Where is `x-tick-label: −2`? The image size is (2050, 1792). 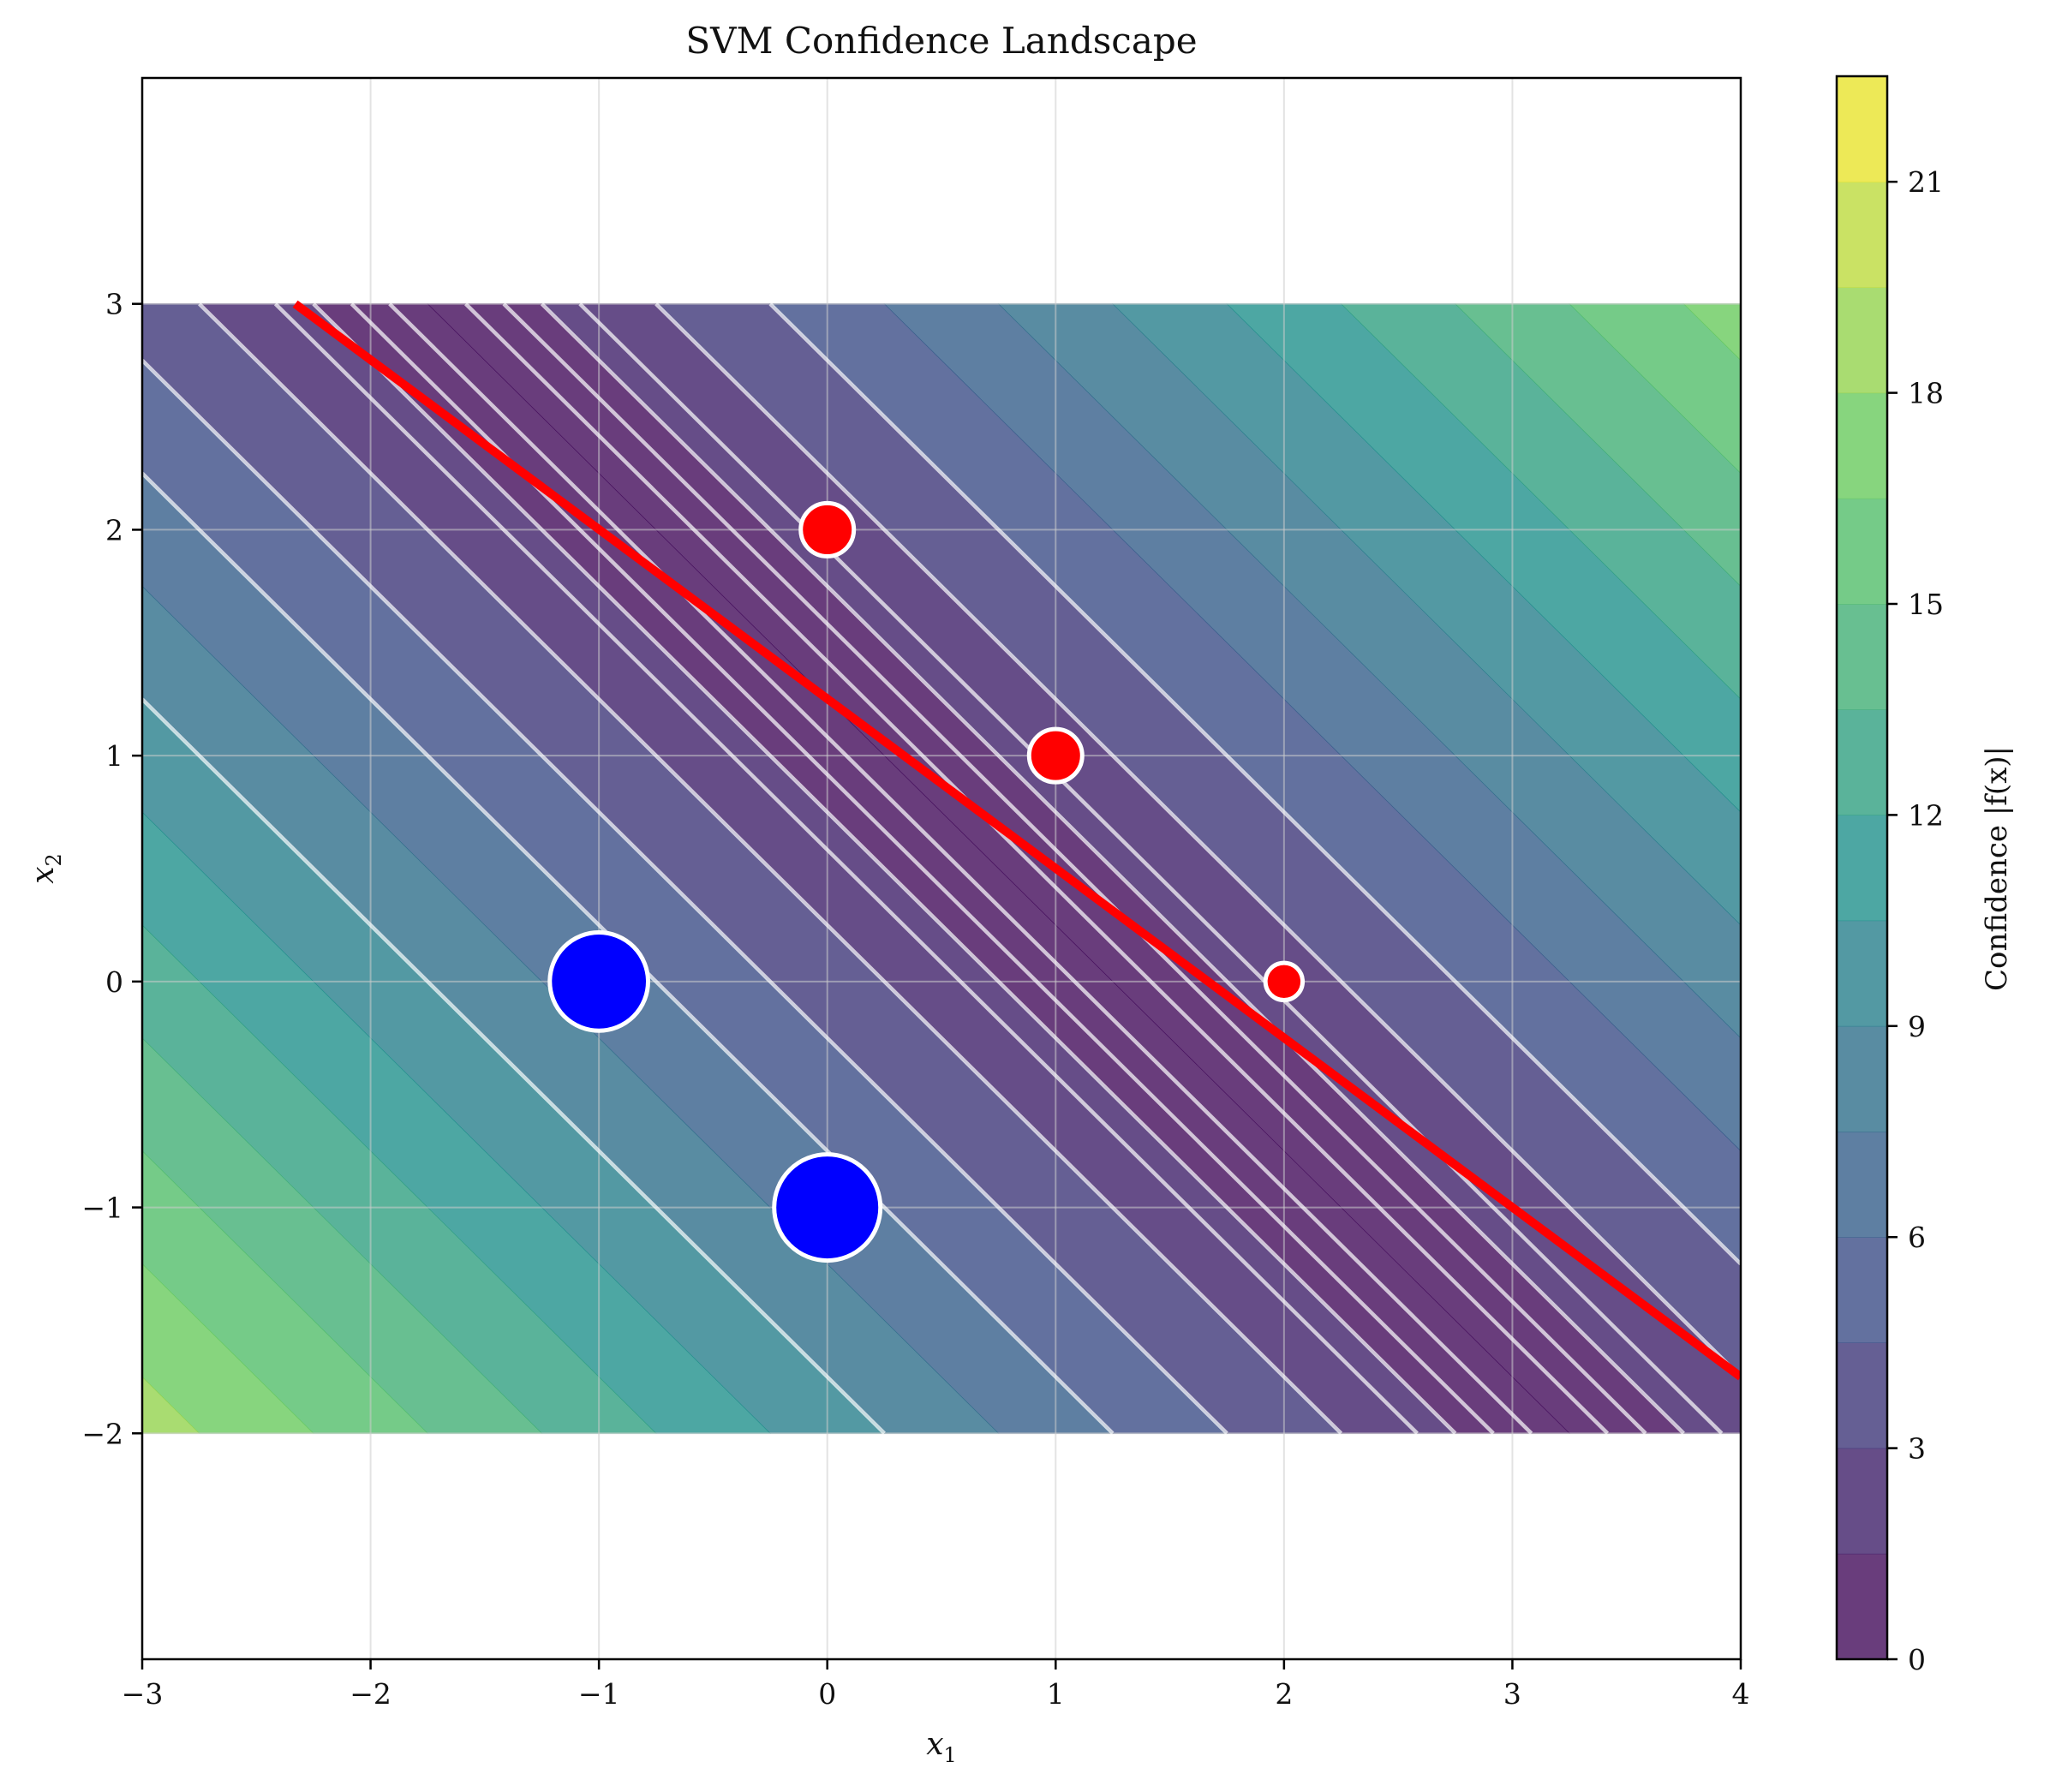 x-tick-label: −2 is located at coordinates (370, 1694).